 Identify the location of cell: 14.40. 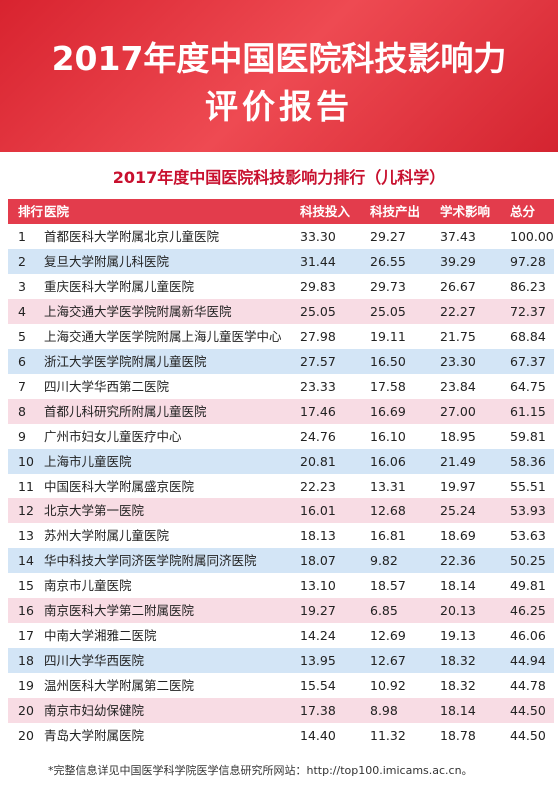
(318, 735).